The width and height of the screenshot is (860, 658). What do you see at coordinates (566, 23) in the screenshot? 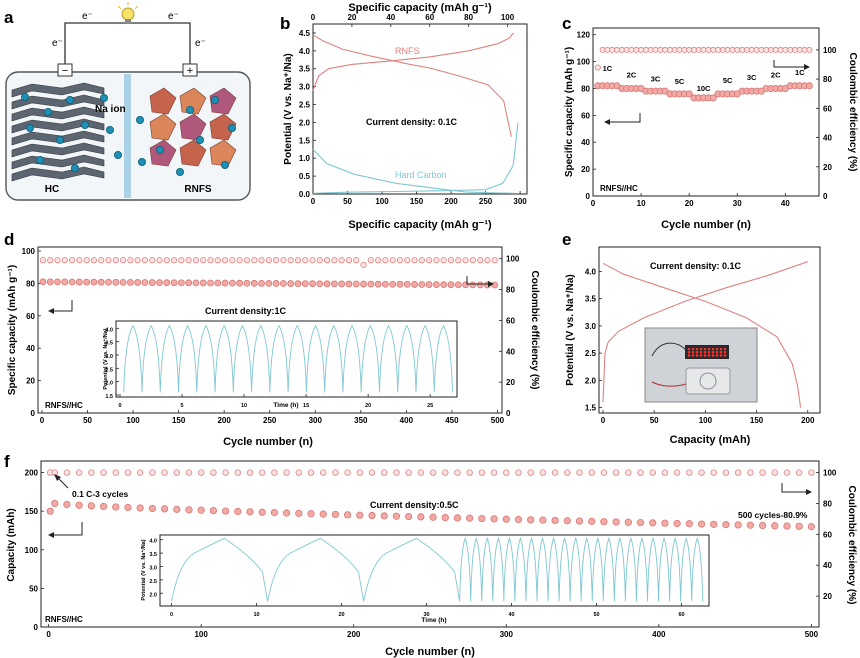
I see `panel-letter-c: c` at bounding box center [566, 23].